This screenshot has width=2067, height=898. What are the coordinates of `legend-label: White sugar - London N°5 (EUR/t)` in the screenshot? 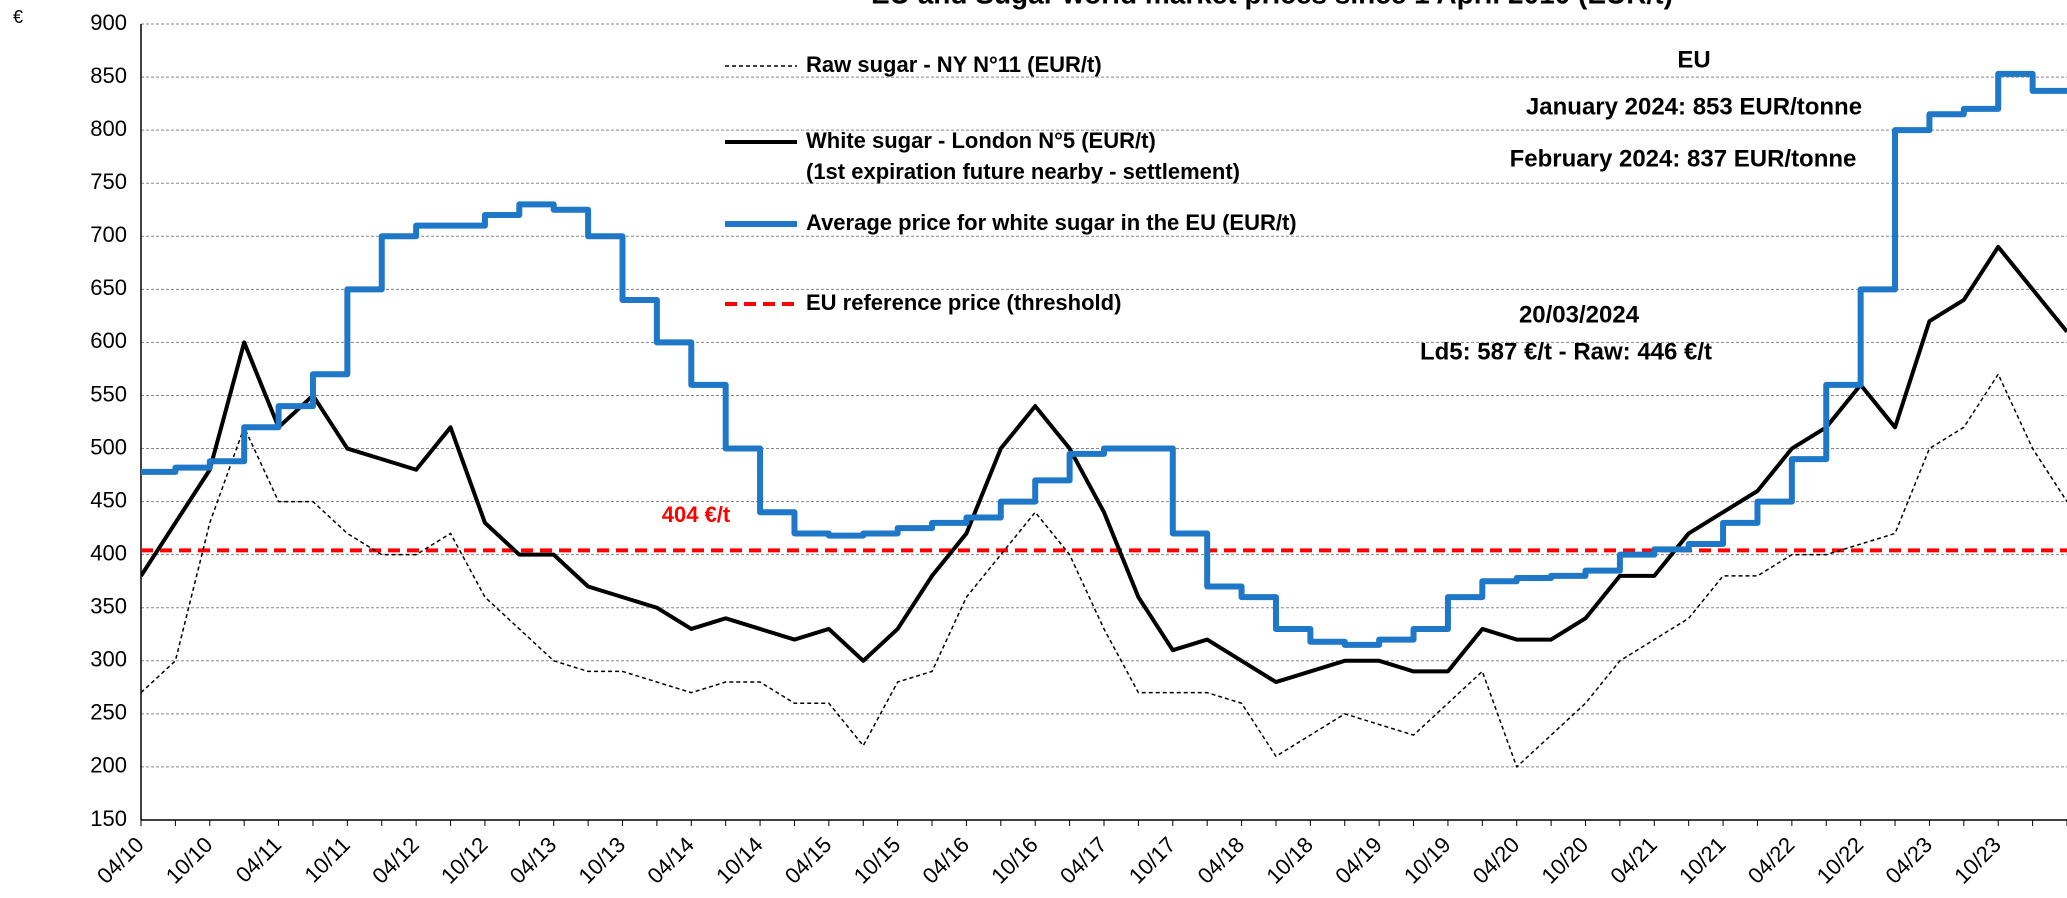 It's located at (981, 140).